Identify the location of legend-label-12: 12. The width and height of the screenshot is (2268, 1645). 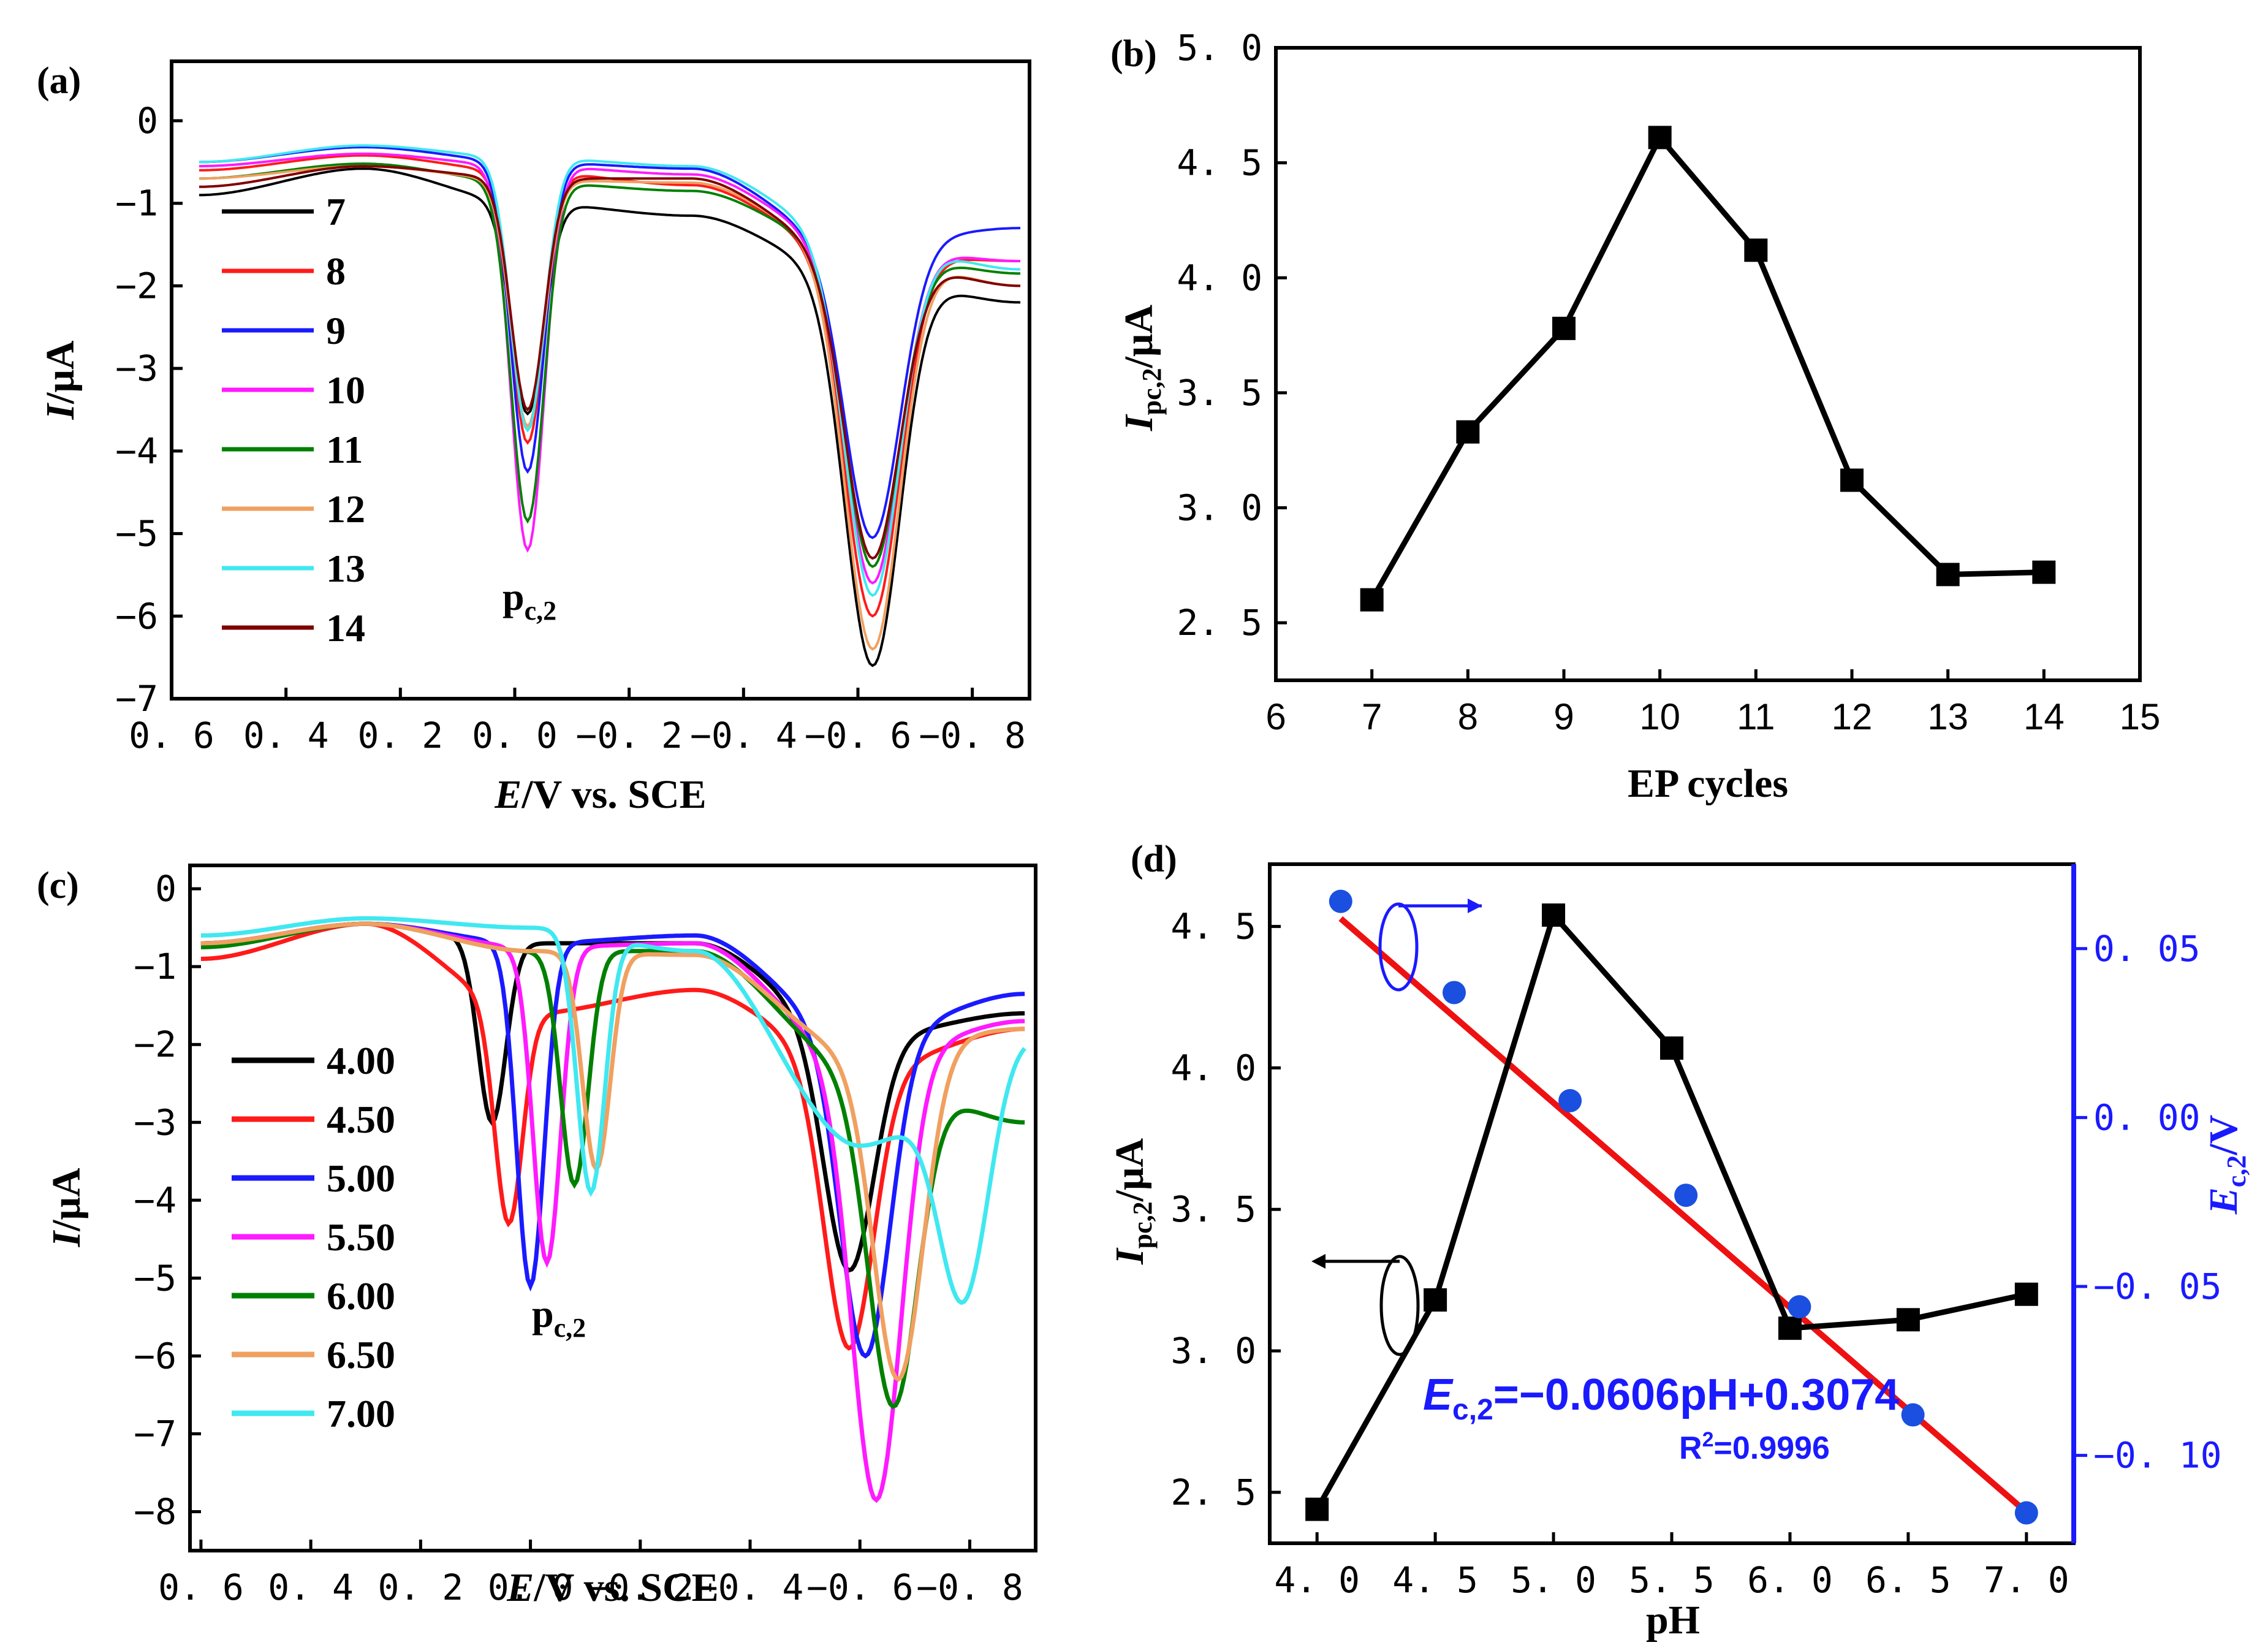
(345, 509).